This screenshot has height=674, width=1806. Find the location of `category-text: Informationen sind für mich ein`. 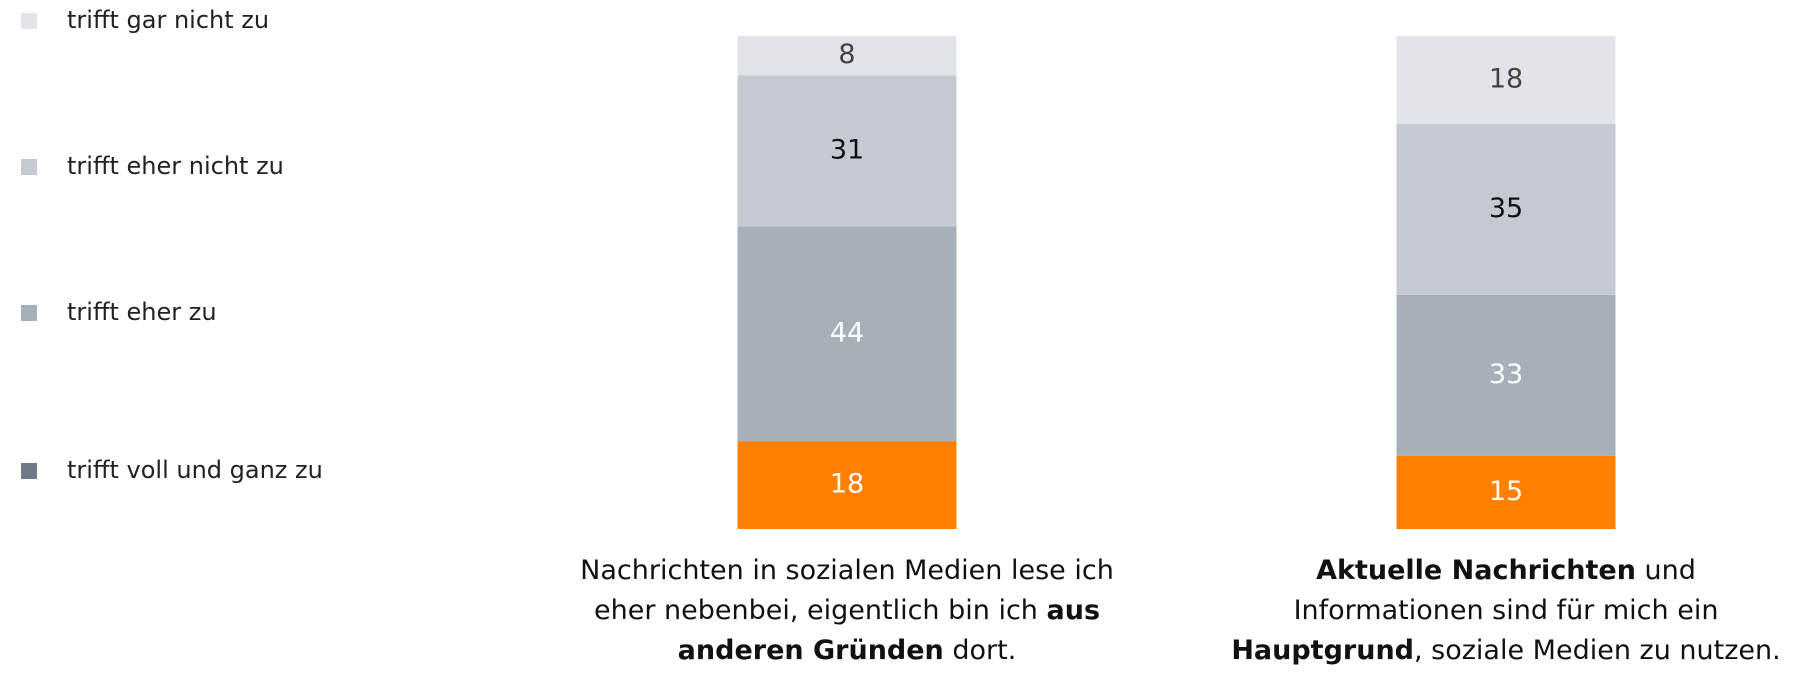

category-text: Informationen sind für mich ein is located at coordinates (1506, 610).